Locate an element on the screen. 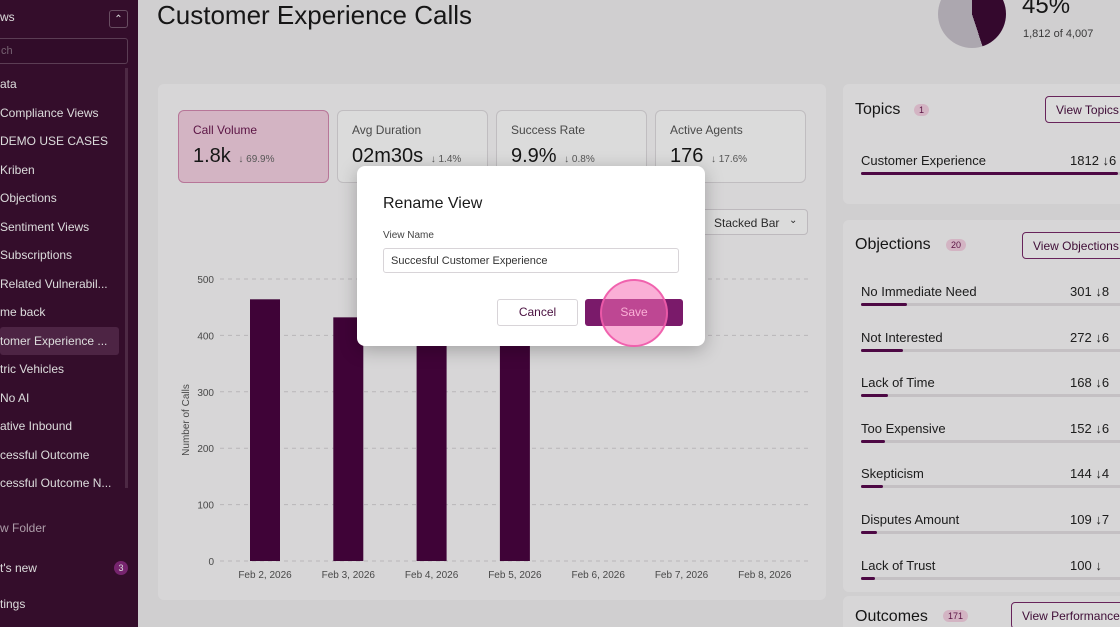 The width and height of the screenshot is (1120, 627). list-item-change: ↓7 is located at coordinates (1102, 519).